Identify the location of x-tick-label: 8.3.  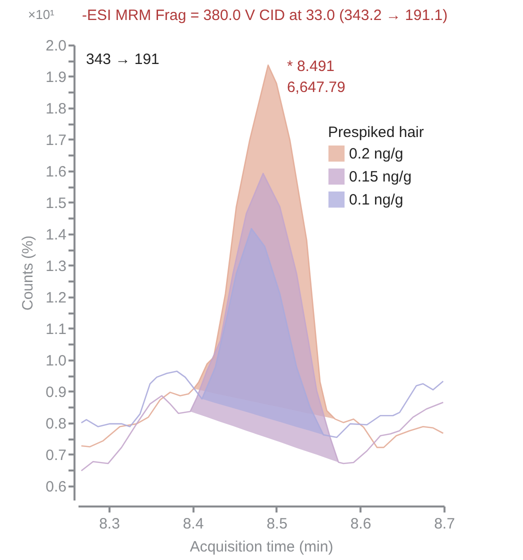
(109, 524).